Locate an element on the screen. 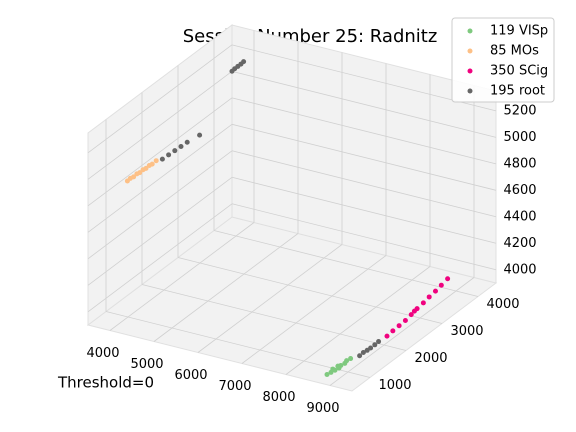  legend-box is located at coordinates (503, 60).